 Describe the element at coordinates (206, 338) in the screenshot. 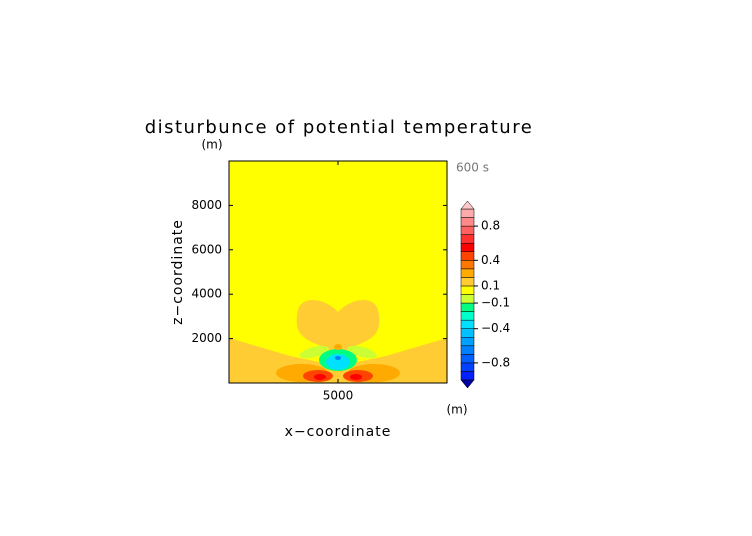

I see `y-tick-label: 2000` at that location.